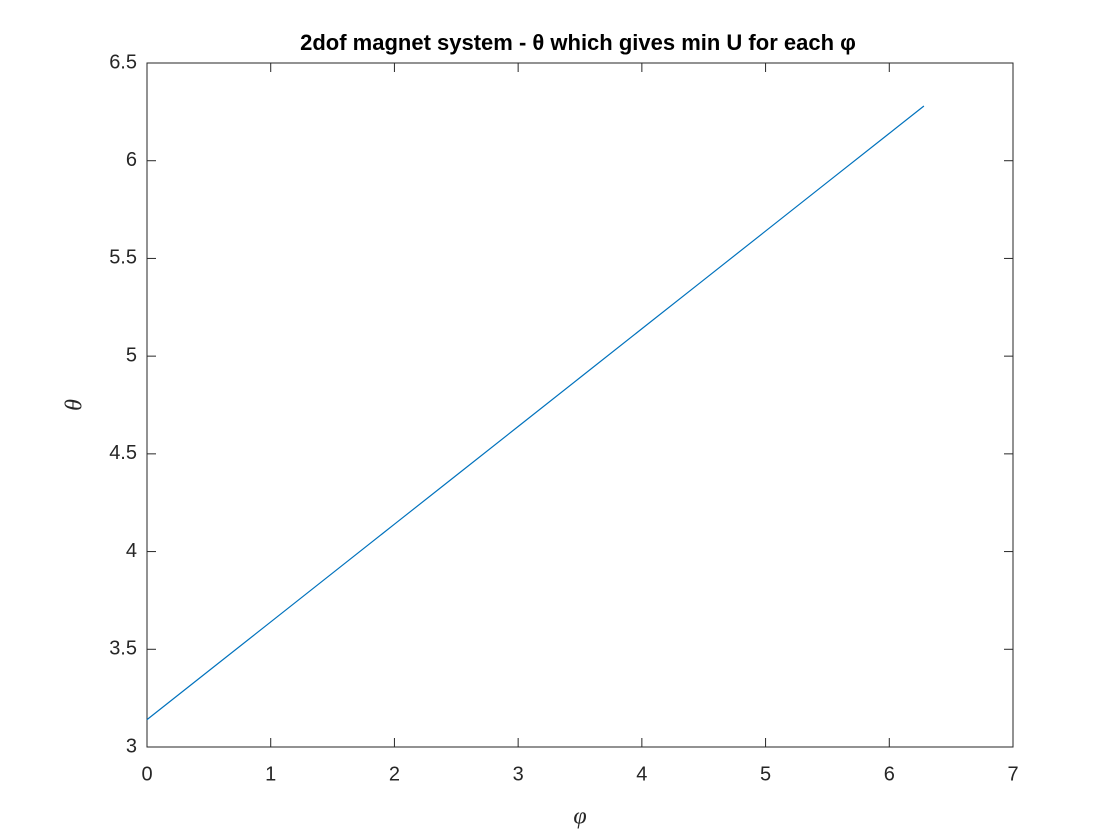 The image size is (1120, 840). What do you see at coordinates (131, 746) in the screenshot?
I see `y-tick-label: 3` at bounding box center [131, 746].